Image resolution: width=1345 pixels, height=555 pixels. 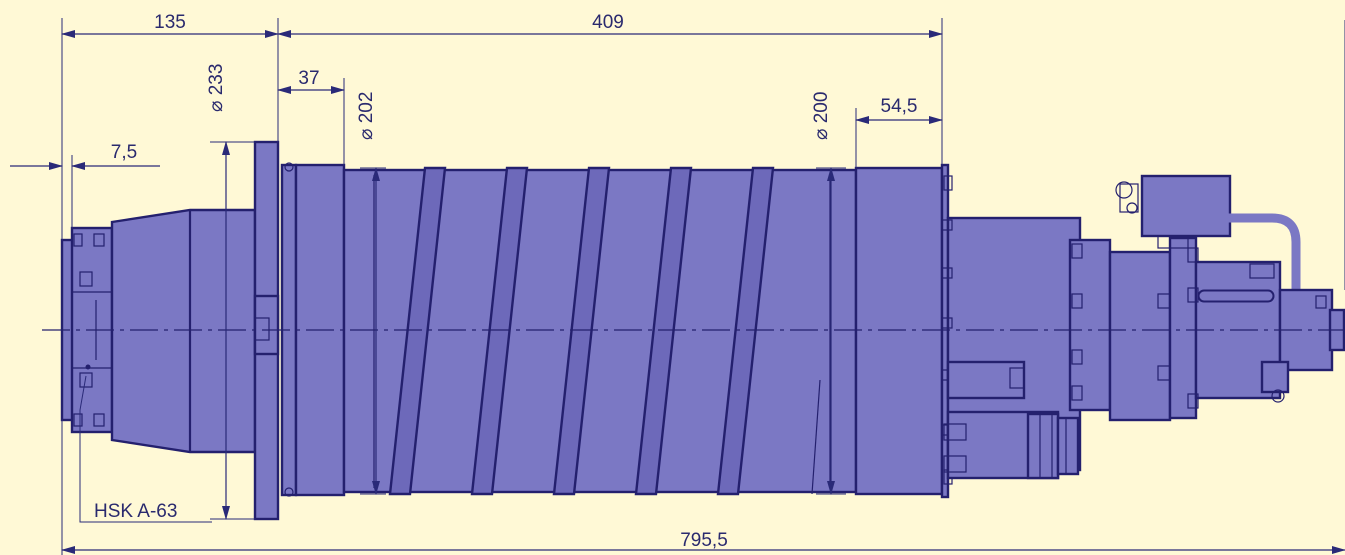 What do you see at coordinates (704, 540) in the screenshot?
I see `dim-795-5: 795,5` at bounding box center [704, 540].